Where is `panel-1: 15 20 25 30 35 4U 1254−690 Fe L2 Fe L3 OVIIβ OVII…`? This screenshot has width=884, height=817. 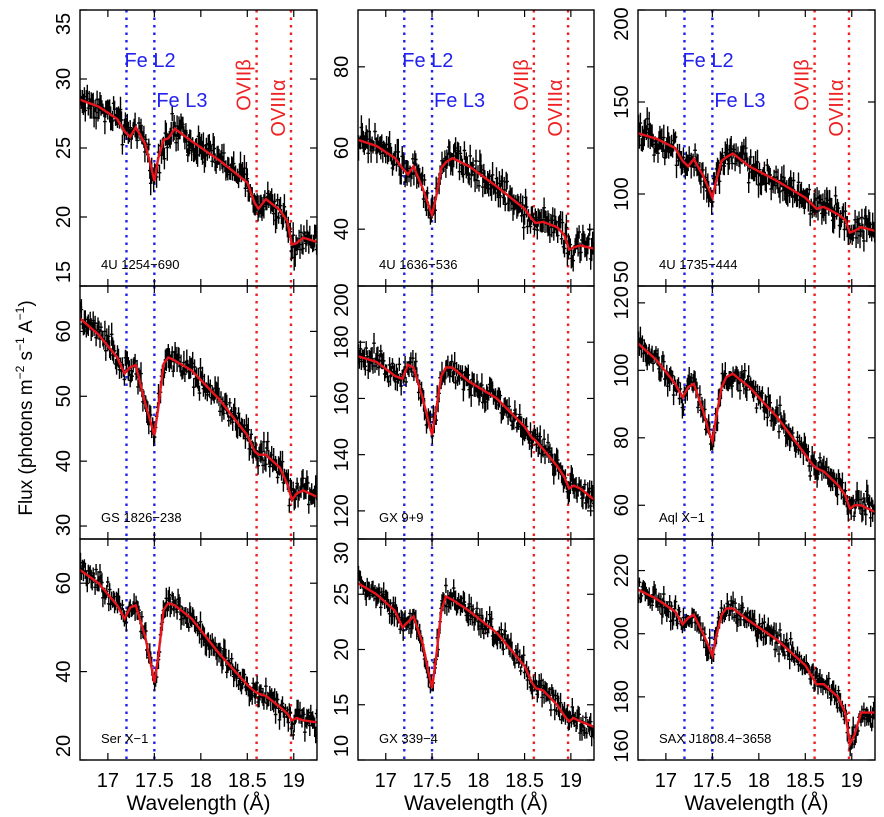 panel-1: 15 20 25 30 35 4U 1254−690 Fe L2 Fe L3 OVIIβ OVII… is located at coordinates (185, 148).